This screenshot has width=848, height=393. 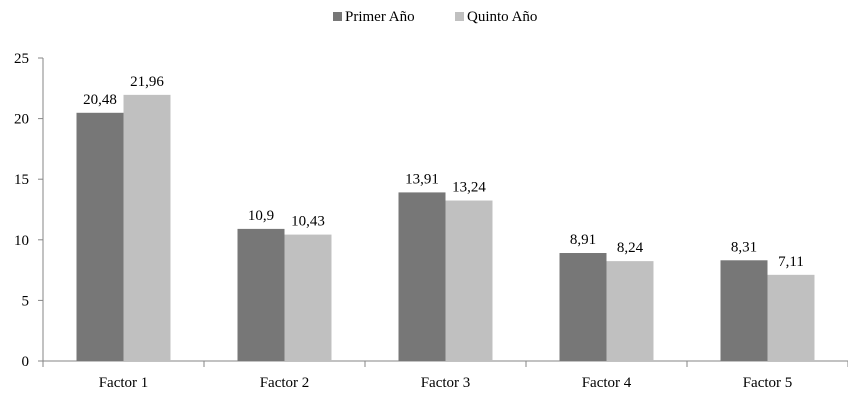 I want to click on data-label: 20,48, so click(x=100, y=100).